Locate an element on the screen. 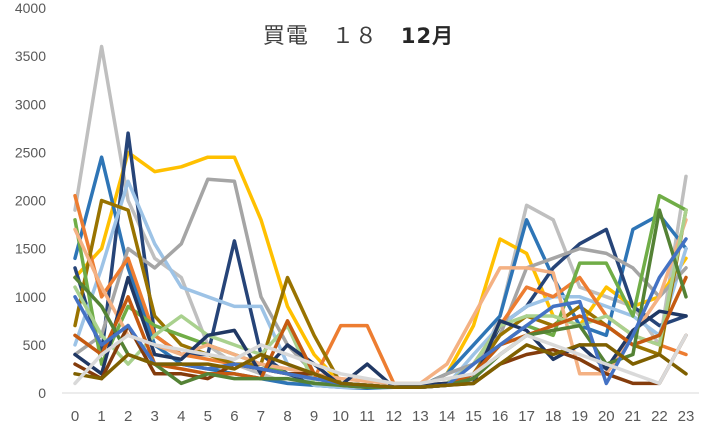  y-tick-label: 1000 is located at coordinates (30, 297).